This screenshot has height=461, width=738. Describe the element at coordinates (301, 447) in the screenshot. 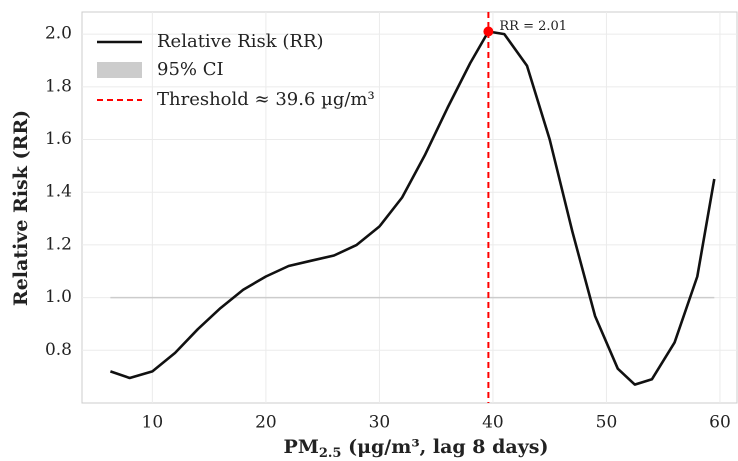

I see `x-label-main: PM` at that location.